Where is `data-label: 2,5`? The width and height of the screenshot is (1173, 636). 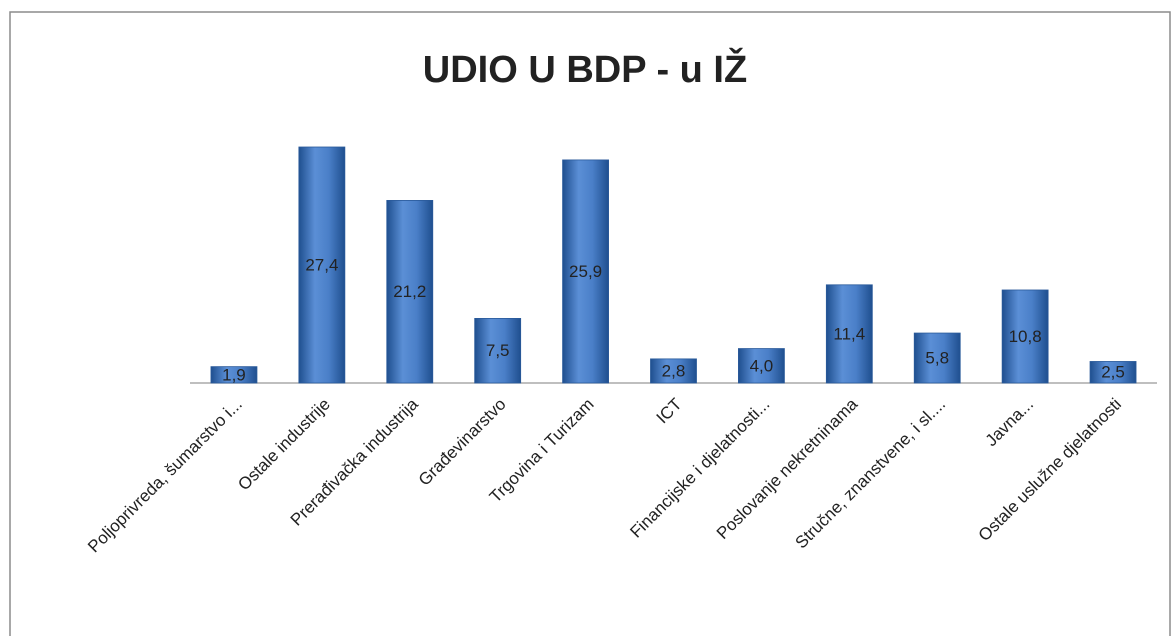
data-label: 2,5 is located at coordinates (1113, 372).